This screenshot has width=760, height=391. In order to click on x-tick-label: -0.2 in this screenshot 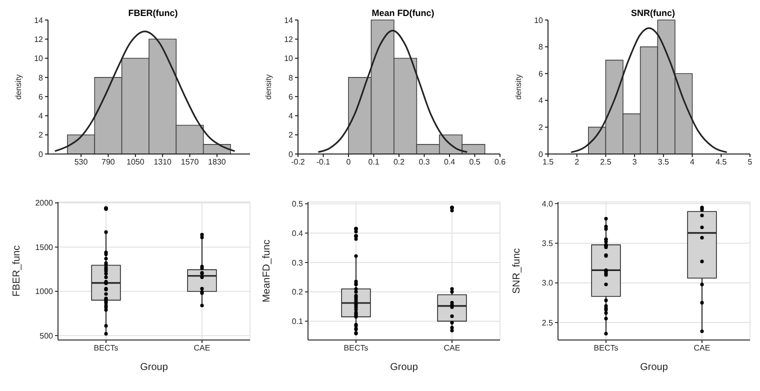, I will do `click(298, 162)`.